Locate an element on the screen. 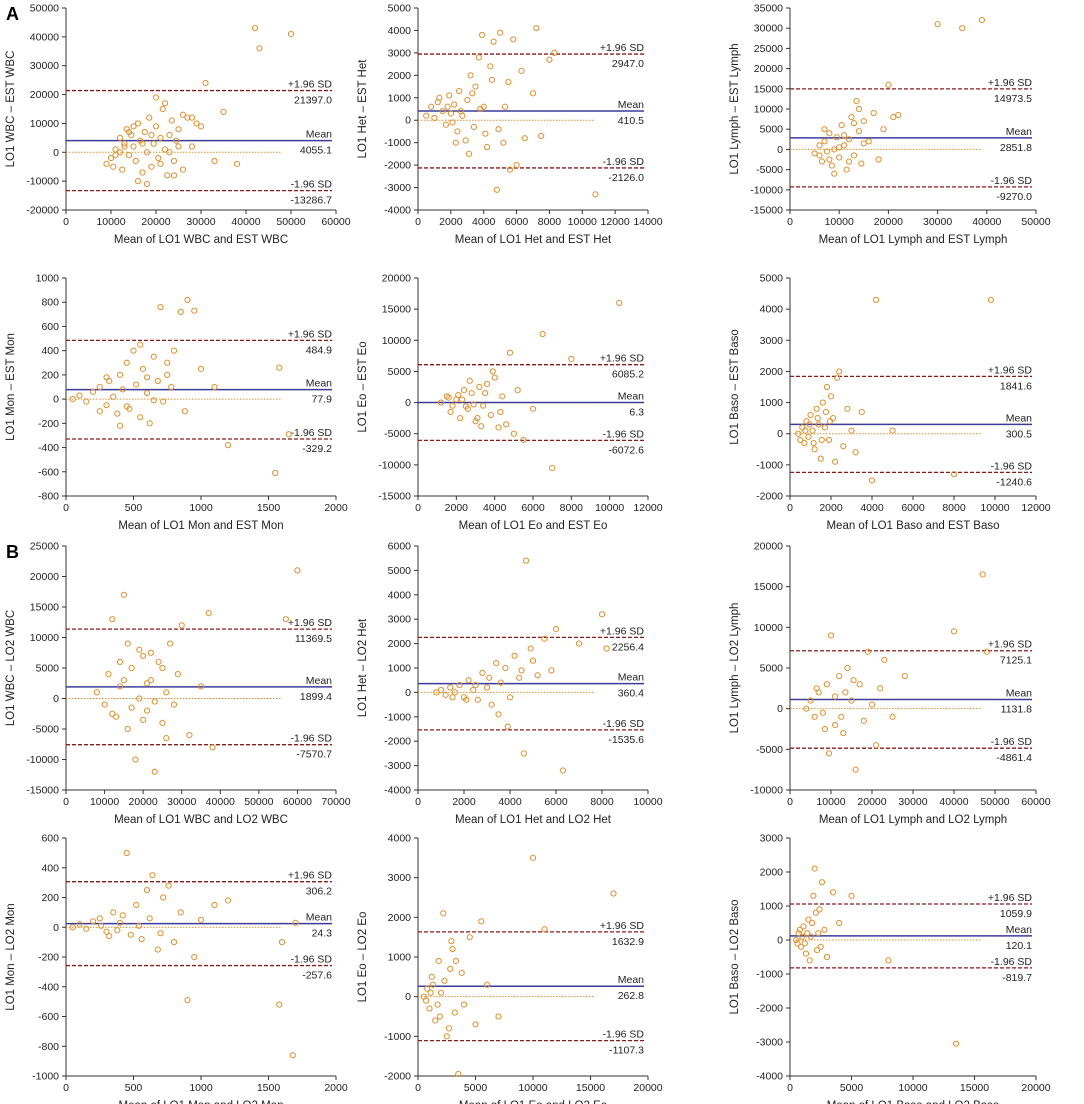 The image size is (1084, 1104). lower-value-label: -1107.3 is located at coordinates (626, 1051).